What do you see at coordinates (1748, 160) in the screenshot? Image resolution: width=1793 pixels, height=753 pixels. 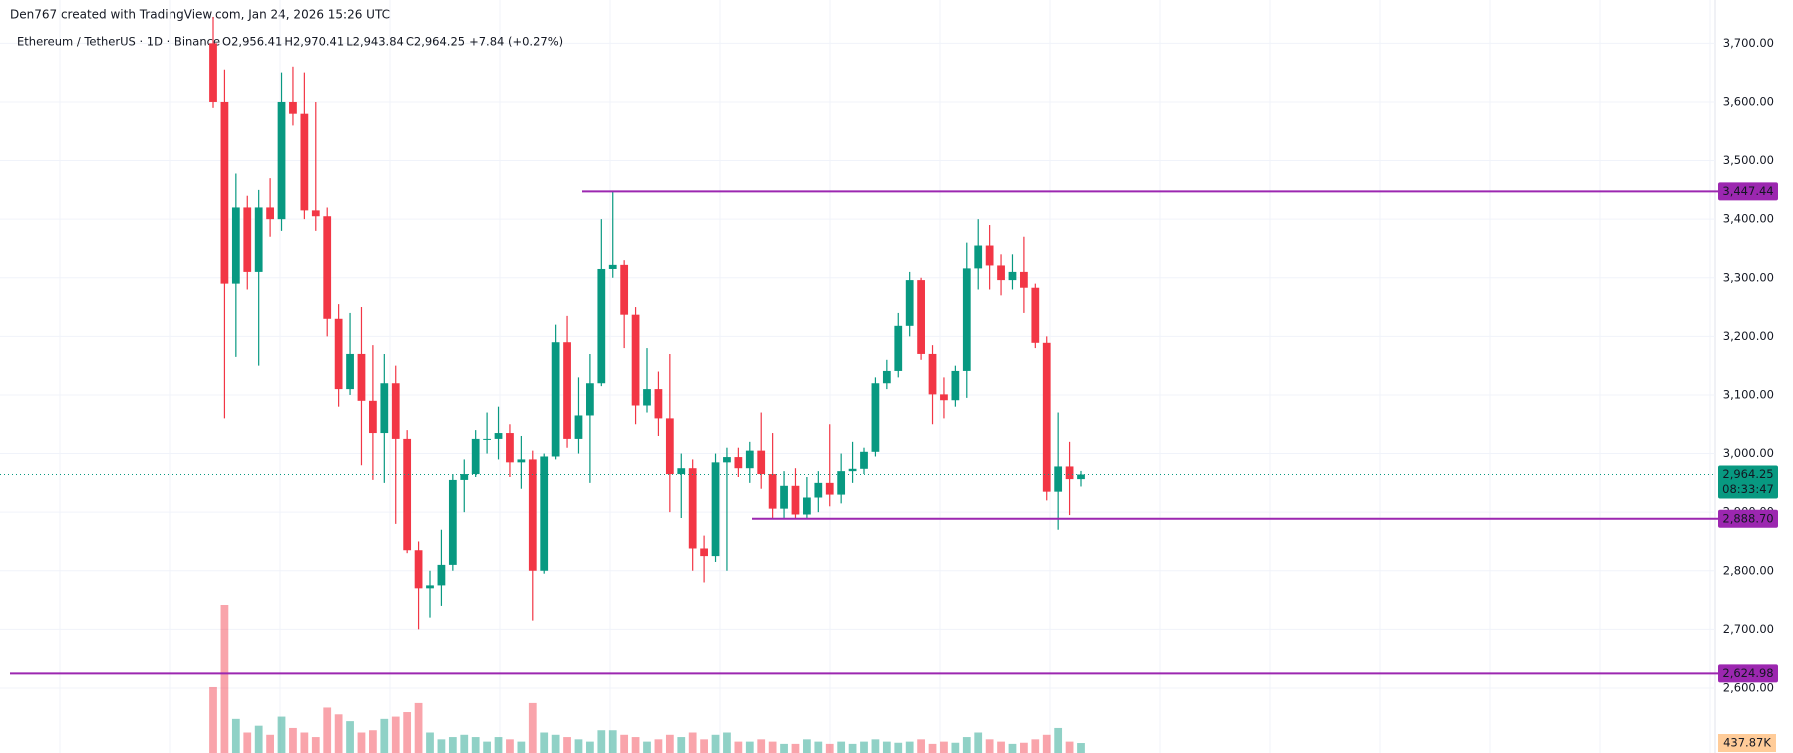 I see `y-tick-label: 3,500.00` at bounding box center [1748, 160].